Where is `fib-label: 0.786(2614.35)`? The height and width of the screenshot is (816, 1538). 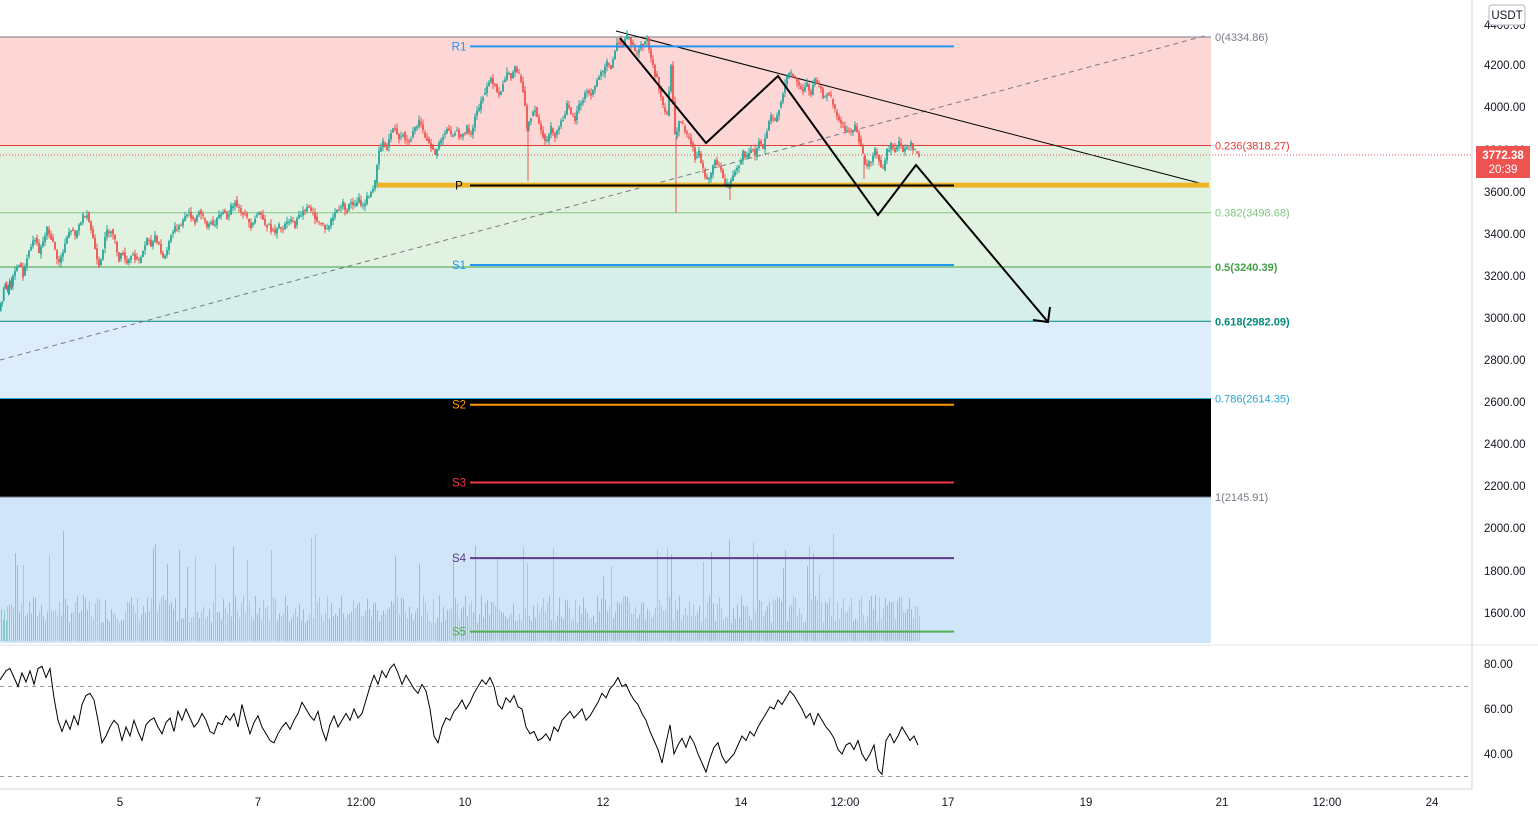
fib-label: 0.786(2614.35) is located at coordinates (1252, 400).